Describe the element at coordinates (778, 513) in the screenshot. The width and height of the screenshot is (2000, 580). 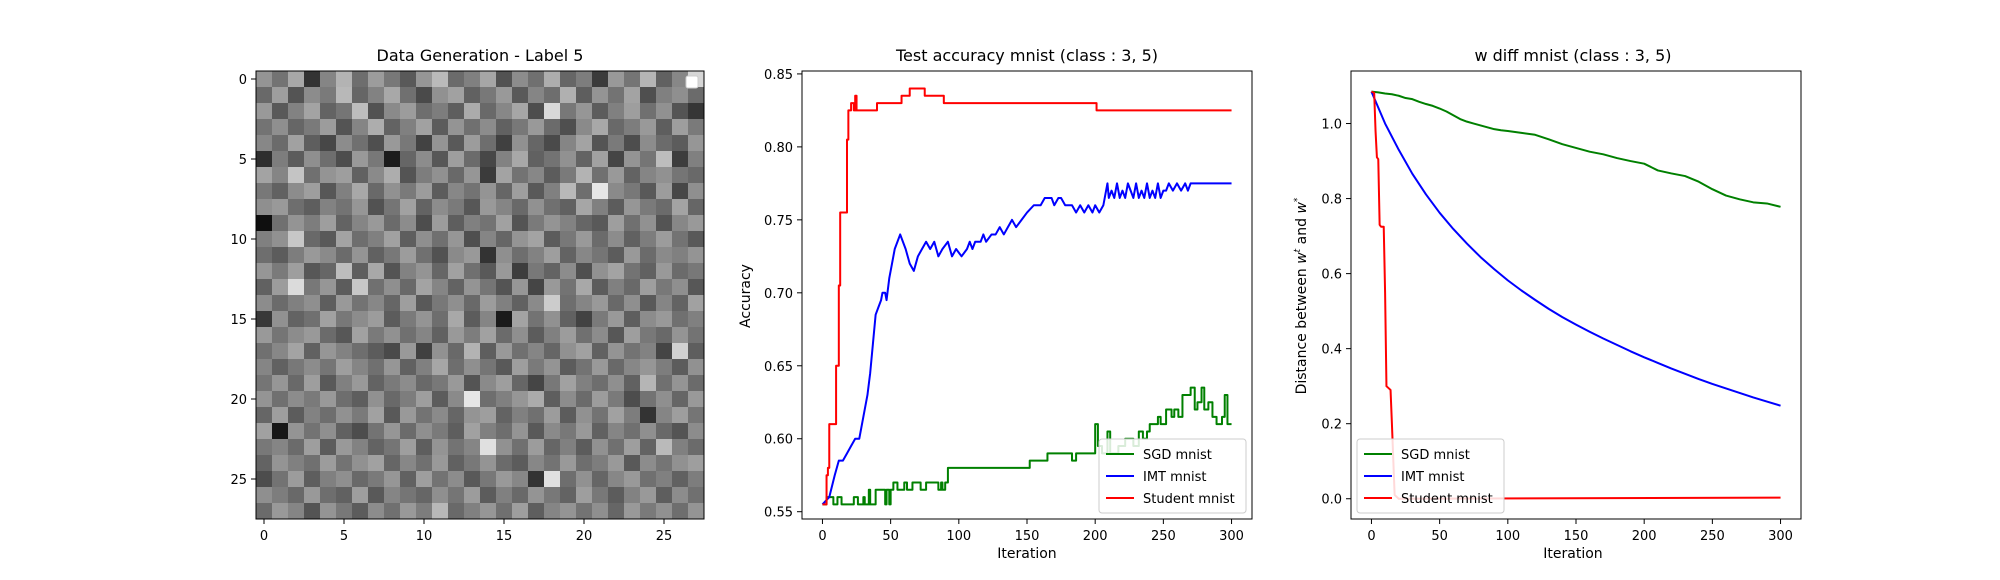
I see `ytick-label: 0.55` at that location.